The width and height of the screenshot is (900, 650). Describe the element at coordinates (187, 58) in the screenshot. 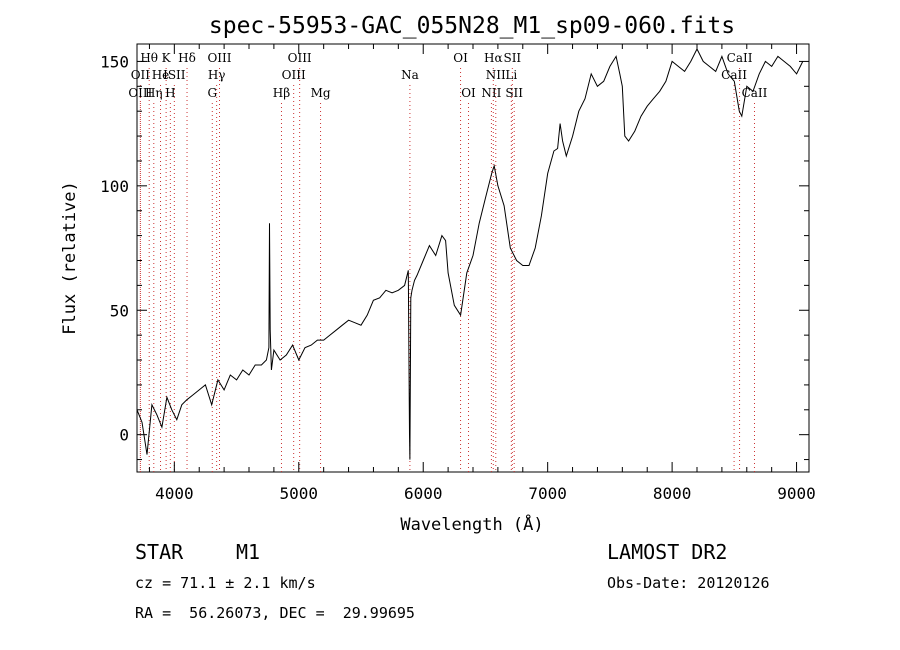

I see `line-marker-label: Hδ` at that location.